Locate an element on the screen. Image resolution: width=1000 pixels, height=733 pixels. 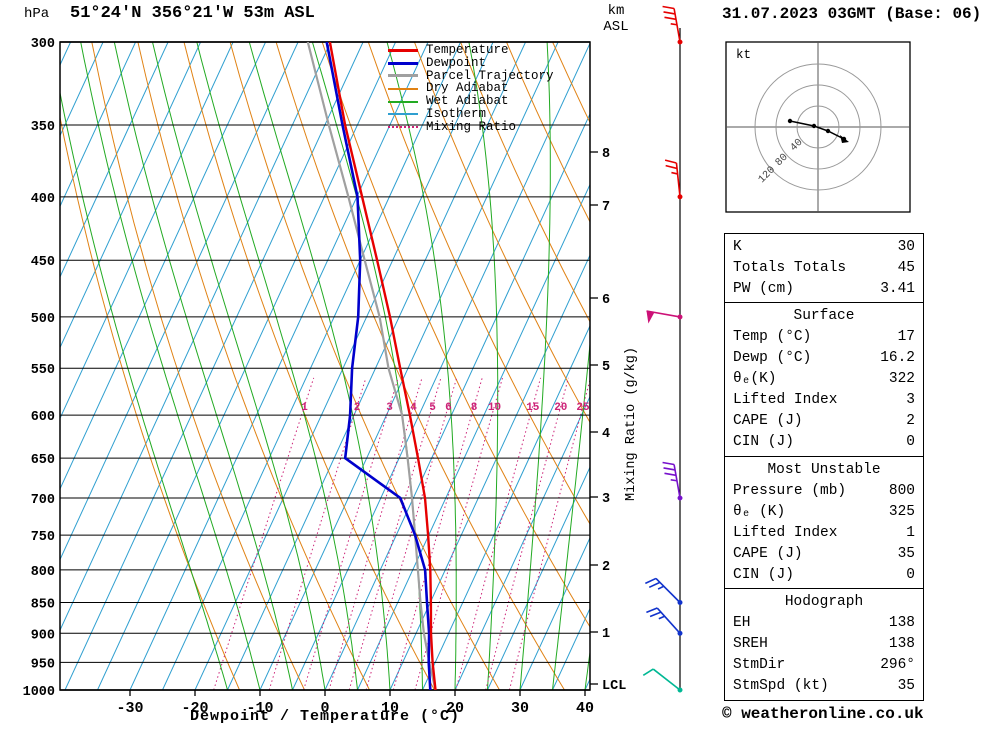
legend-label: Mixing Ratio is located at coordinates (471, 126).